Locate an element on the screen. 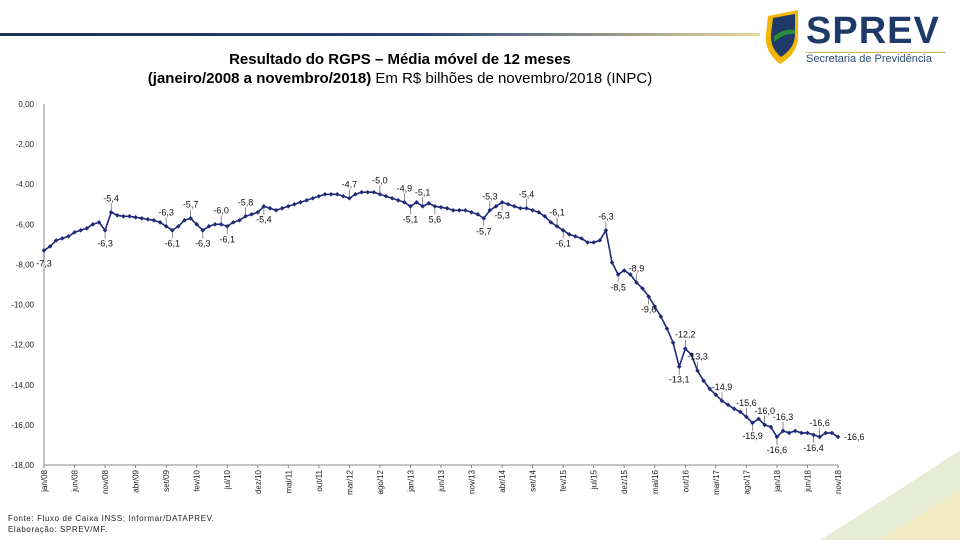 Image resolution: width=960 pixels, height=540 pixels. x-tick-label: set/09 is located at coordinates (166, 480).